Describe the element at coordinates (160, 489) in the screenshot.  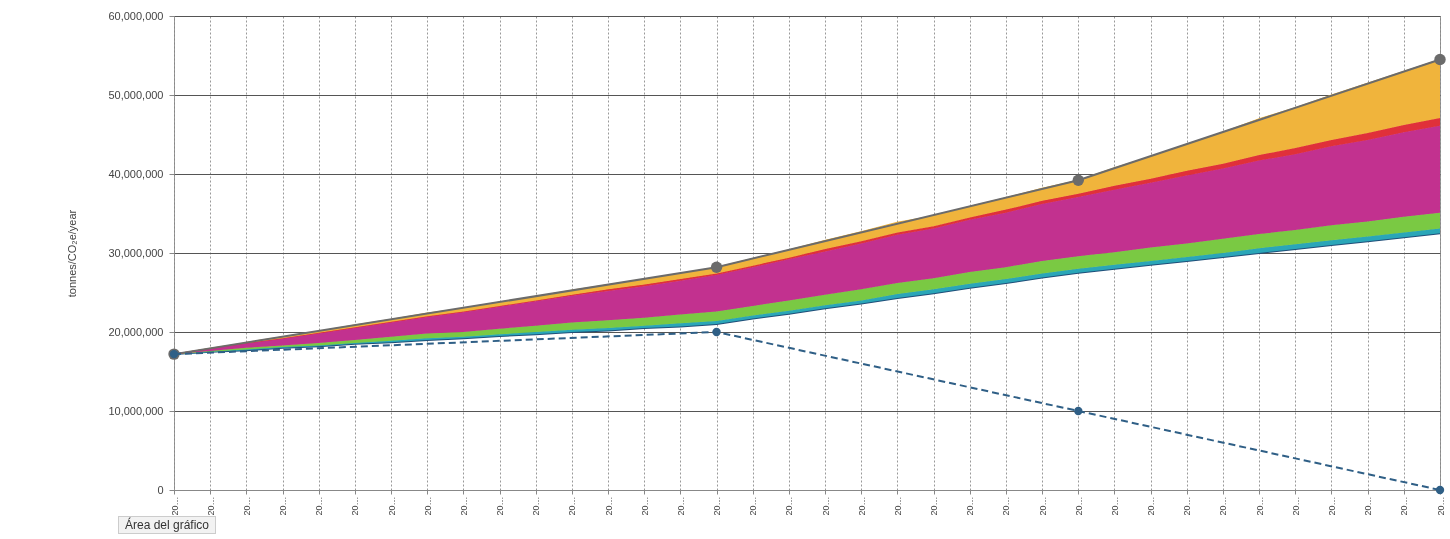
I see `y-tick-label: 0` at that location.